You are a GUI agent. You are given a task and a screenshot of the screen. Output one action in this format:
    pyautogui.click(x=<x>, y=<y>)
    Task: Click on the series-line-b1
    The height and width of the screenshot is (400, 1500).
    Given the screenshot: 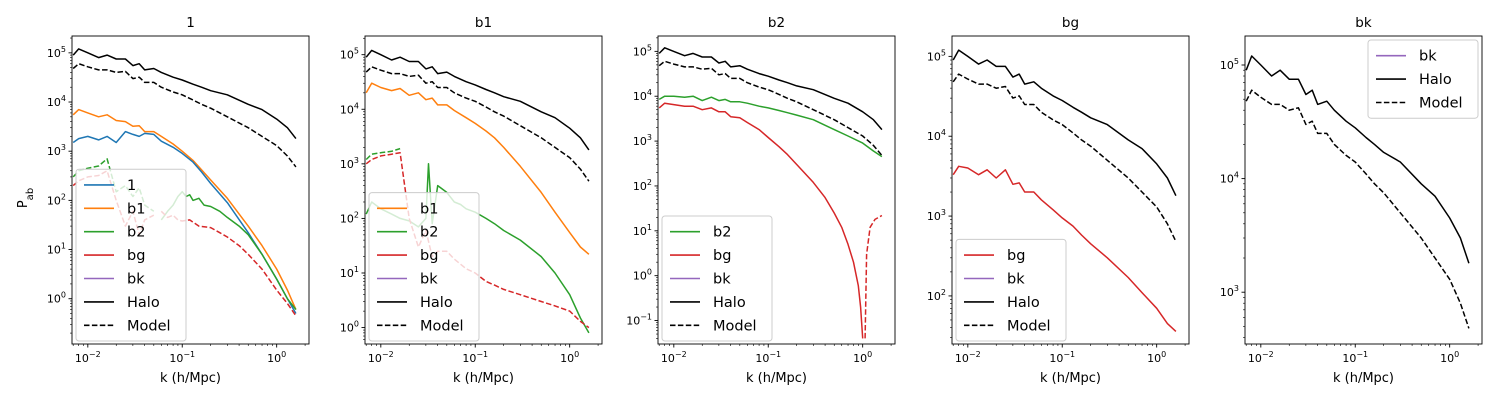 What is the action you would take?
    pyautogui.click(x=184, y=209)
    